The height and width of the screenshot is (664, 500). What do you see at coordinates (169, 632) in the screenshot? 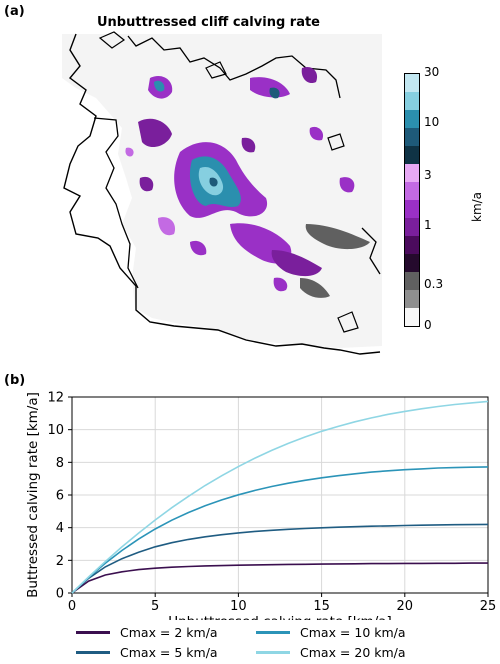
I see `legend-label-cmax-2: Cmax = 2 km/a` at bounding box center [169, 632].